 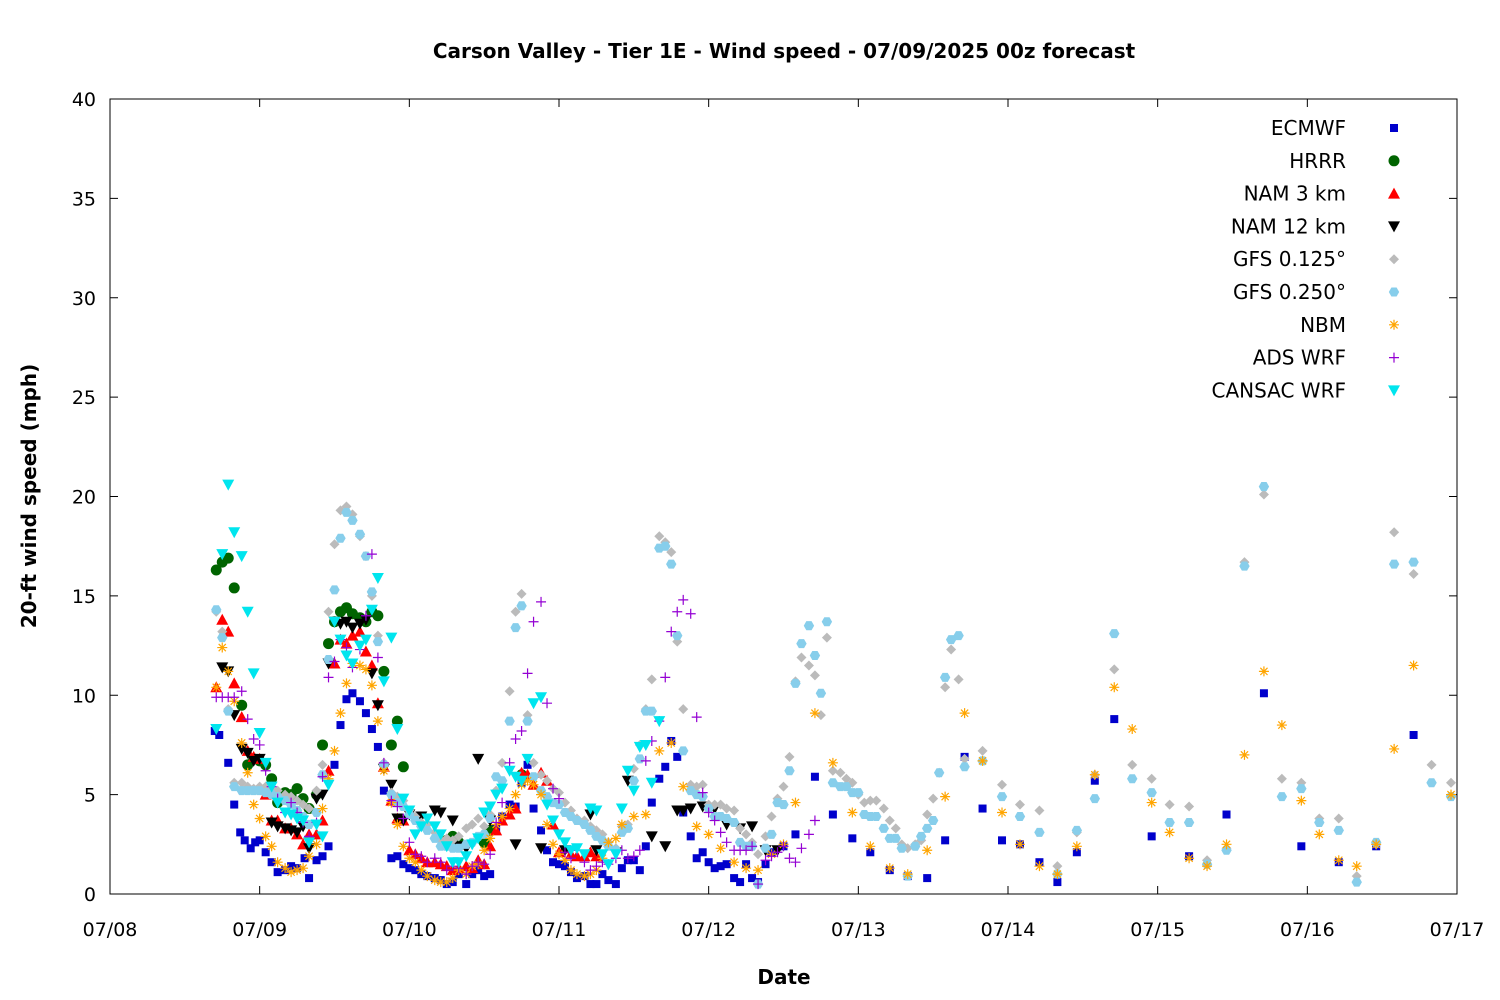 I want to click on legend-label: NAM 12 km, so click(x=1288, y=226).